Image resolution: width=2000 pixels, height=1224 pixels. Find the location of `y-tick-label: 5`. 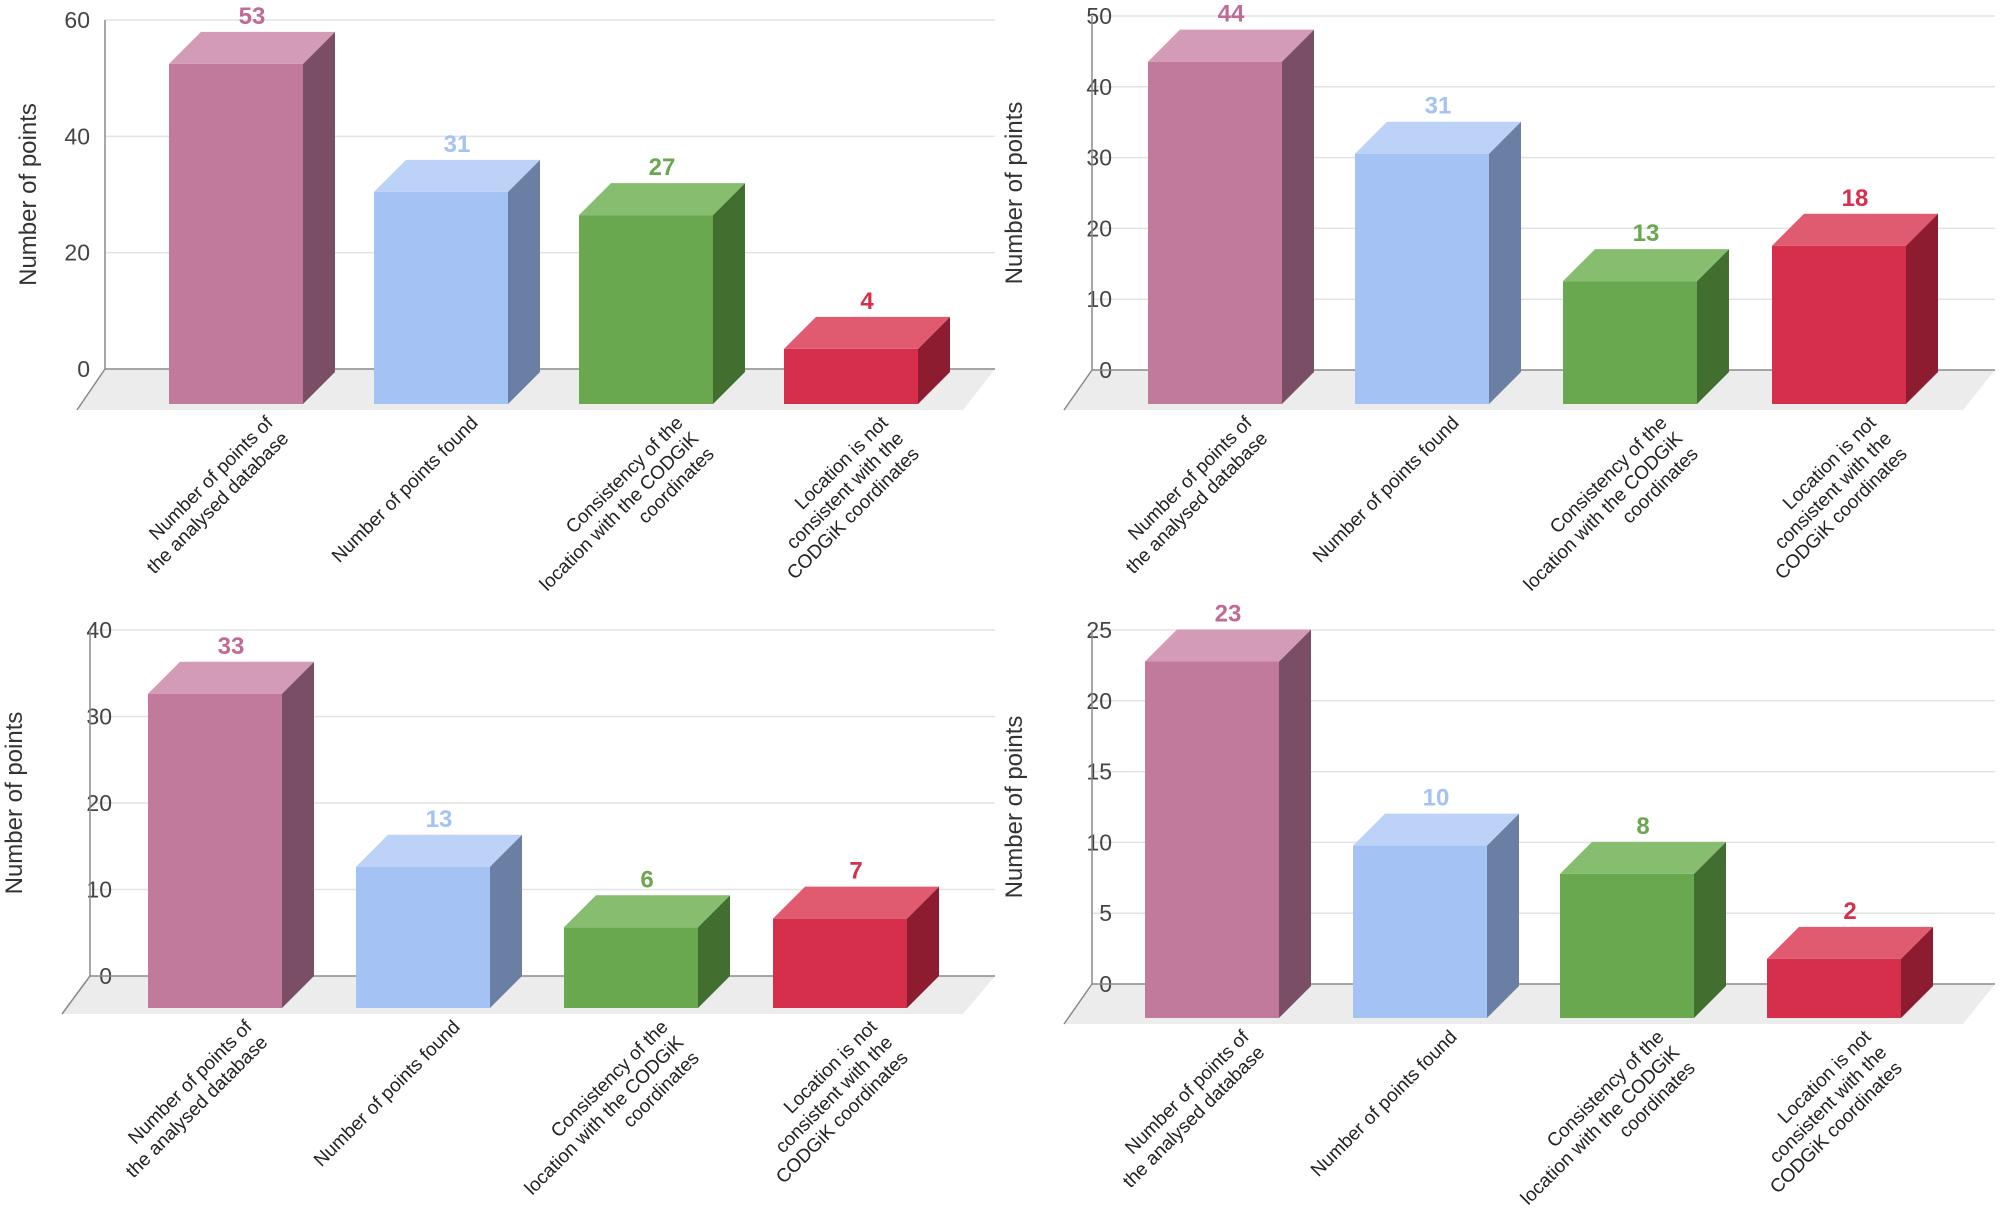

y-tick-label: 5 is located at coordinates (1105, 913).